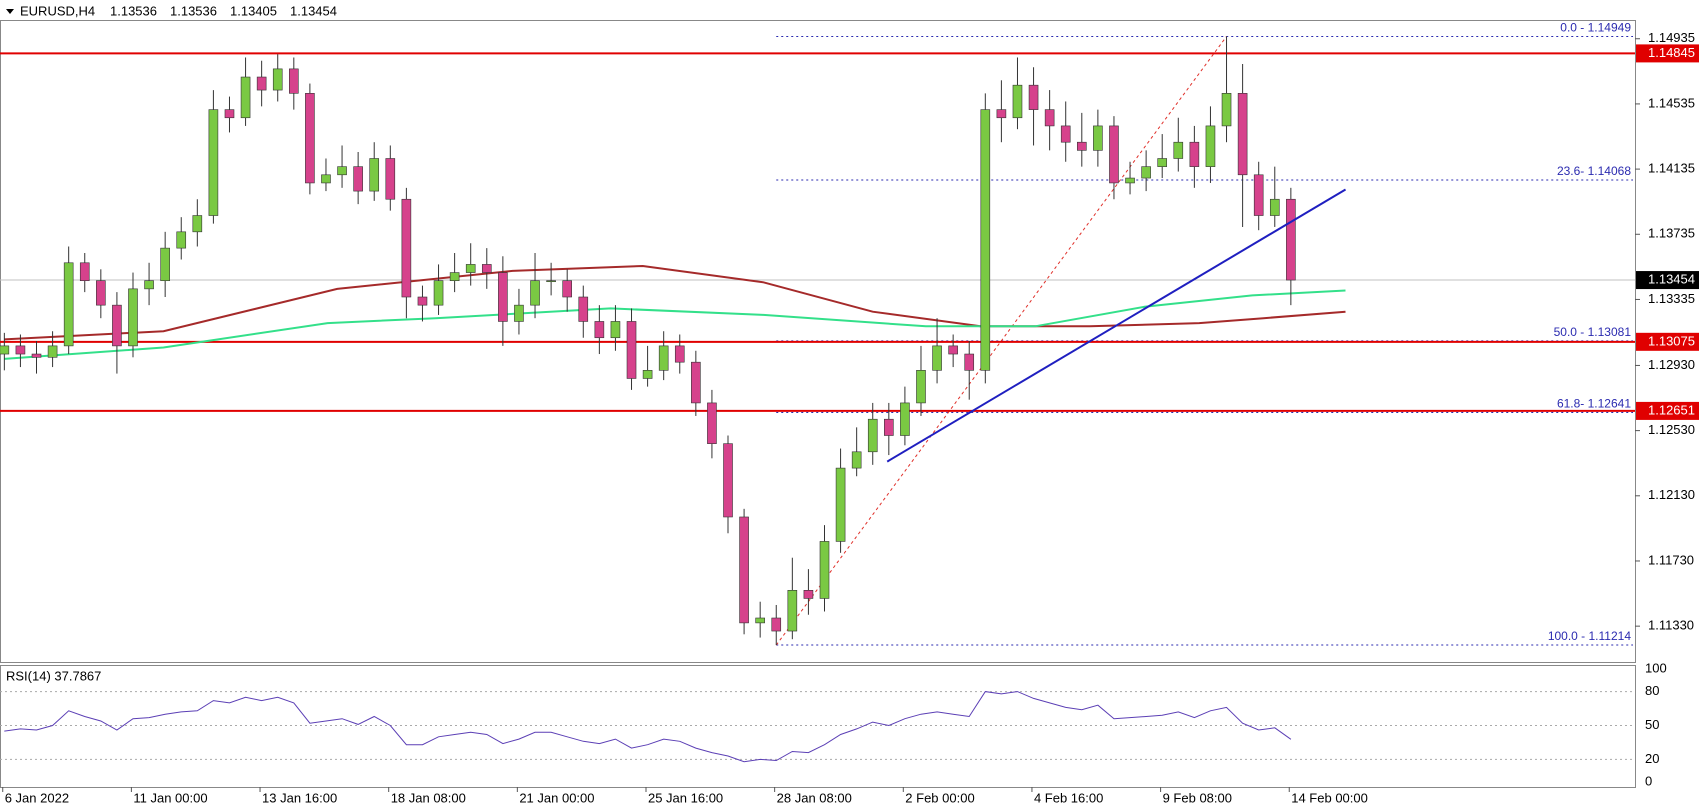 Image resolution: width=1700 pixels, height=807 pixels. What do you see at coordinates (1197, 797) in the screenshot?
I see `x-tick-label: 9 Feb 08:00` at bounding box center [1197, 797].